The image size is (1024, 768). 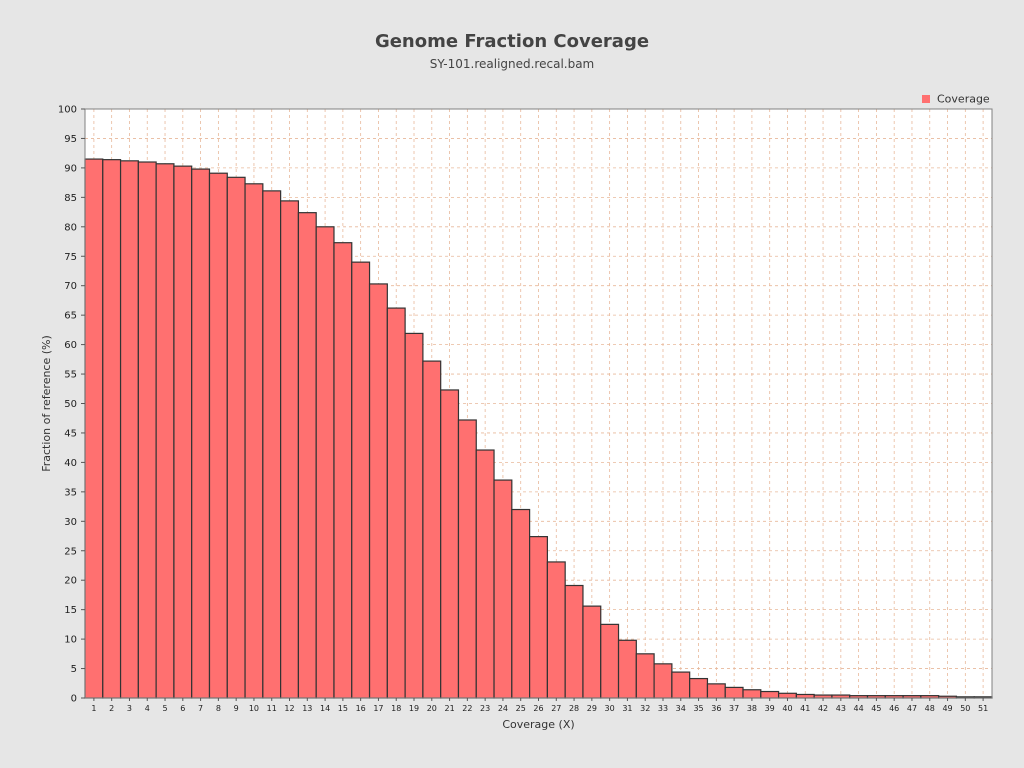 I want to click on x-tick-label: 5, so click(x=164, y=708).